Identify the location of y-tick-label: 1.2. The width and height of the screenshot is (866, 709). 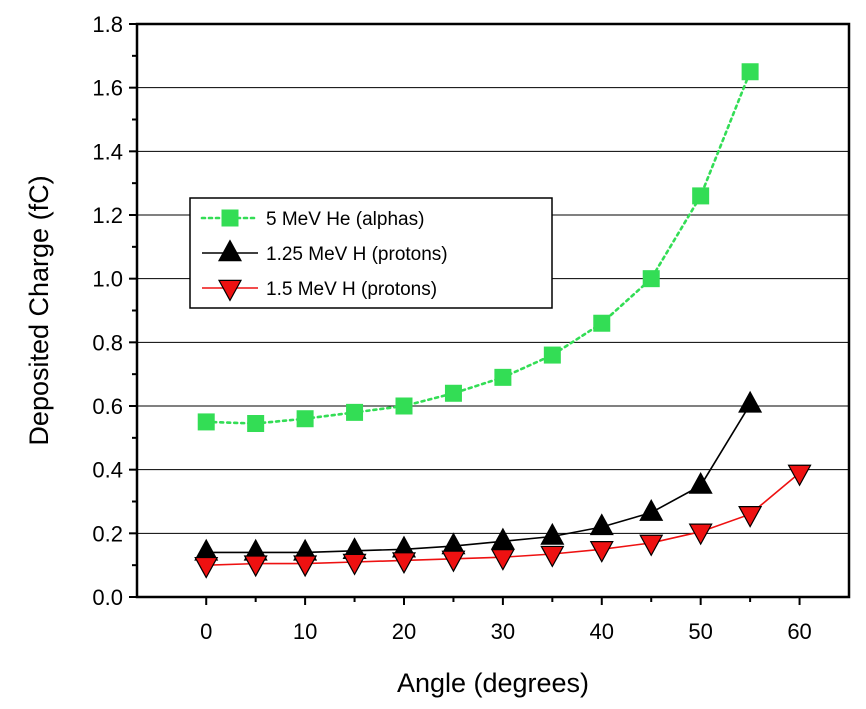
(107, 215).